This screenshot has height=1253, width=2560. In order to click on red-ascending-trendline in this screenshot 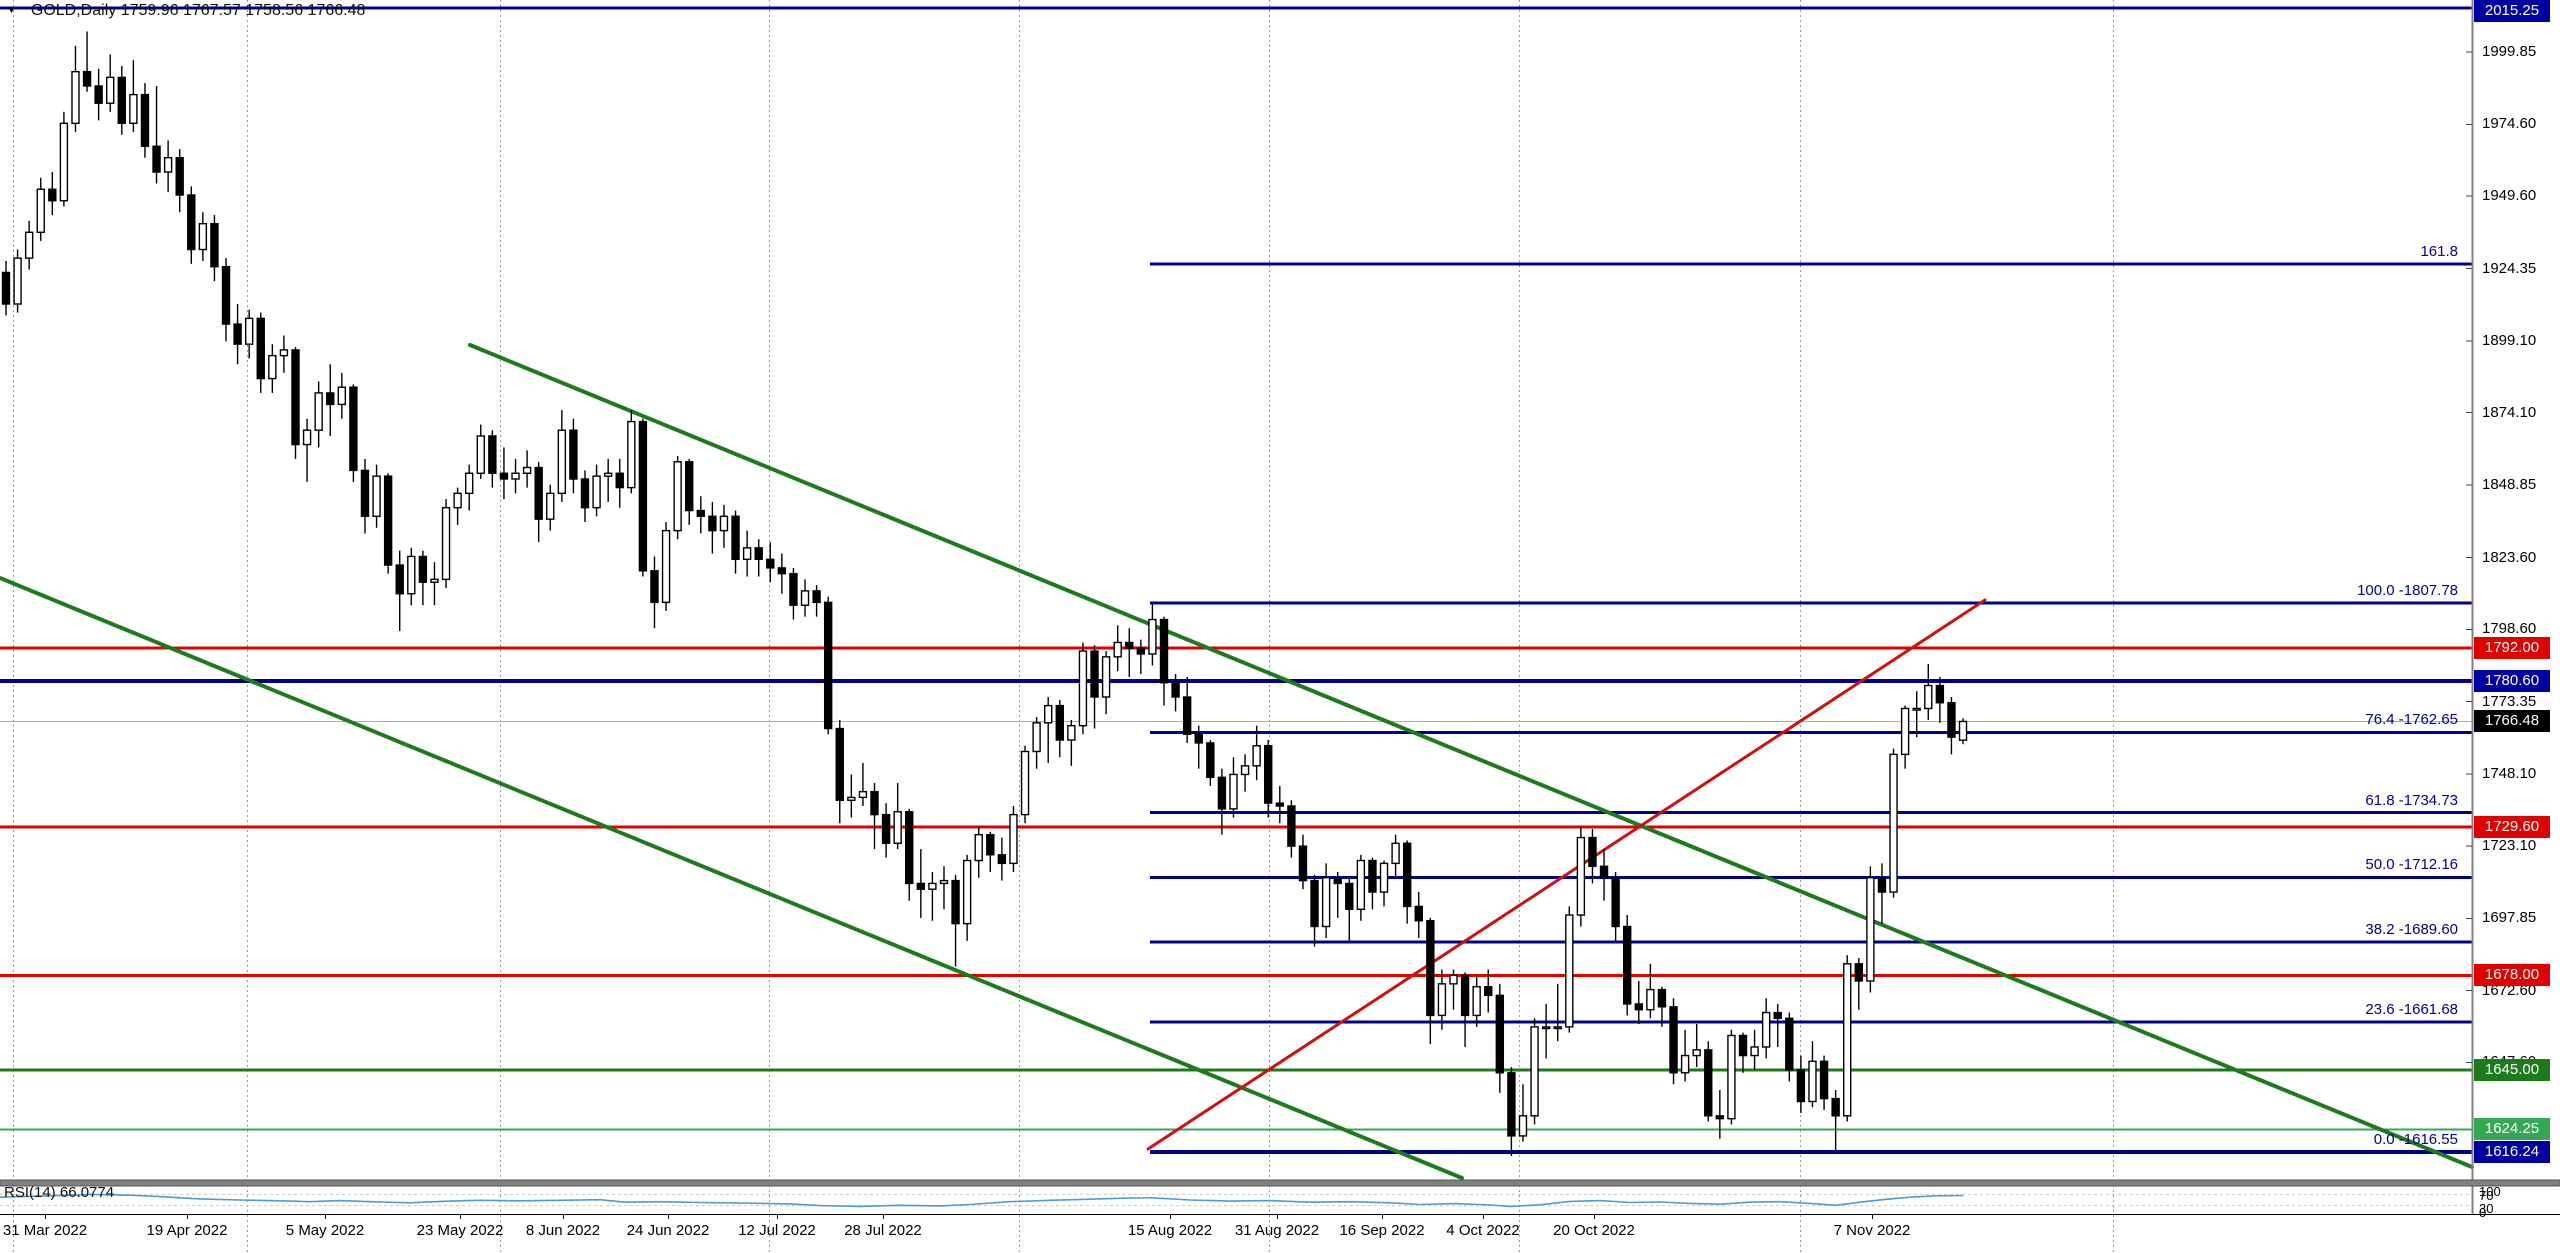, I will do `click(1566, 874)`.